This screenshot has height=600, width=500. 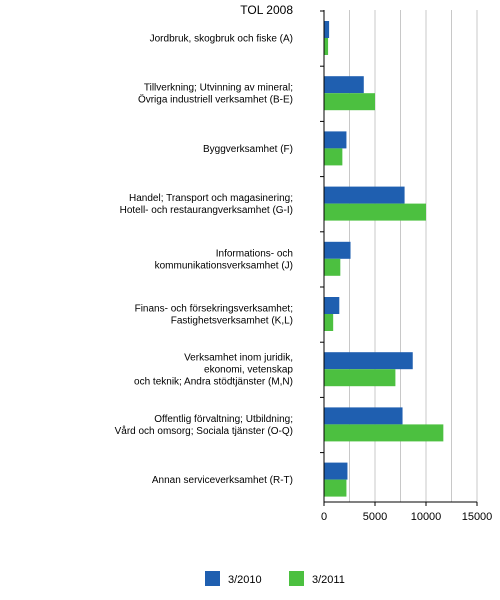 What do you see at coordinates (215, 100) in the screenshot?
I see `category-label-line: Övriga industriell verksamhet (B-E)` at bounding box center [215, 100].